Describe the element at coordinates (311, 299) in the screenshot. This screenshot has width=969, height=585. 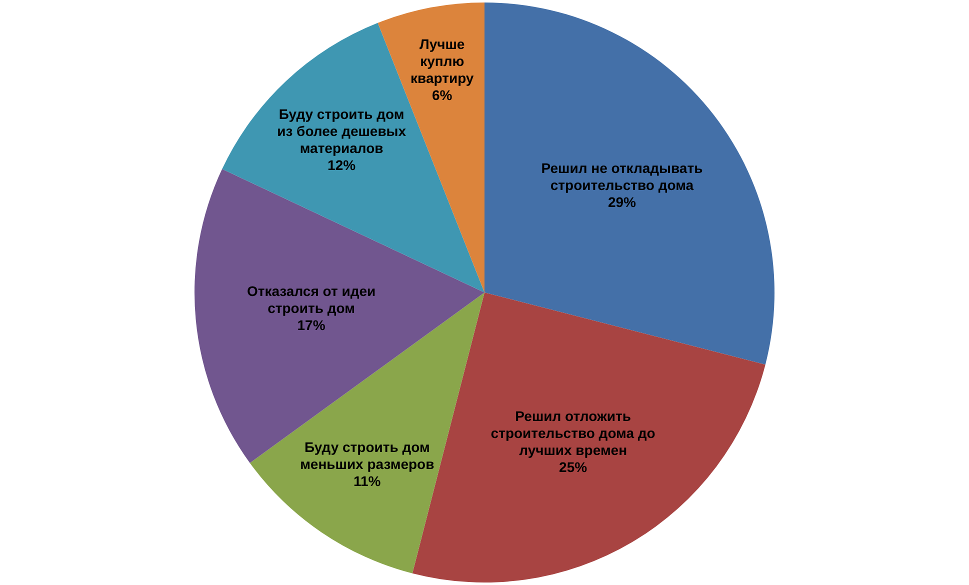
I see `slice-label: Отказался от идеи строить дом` at that location.